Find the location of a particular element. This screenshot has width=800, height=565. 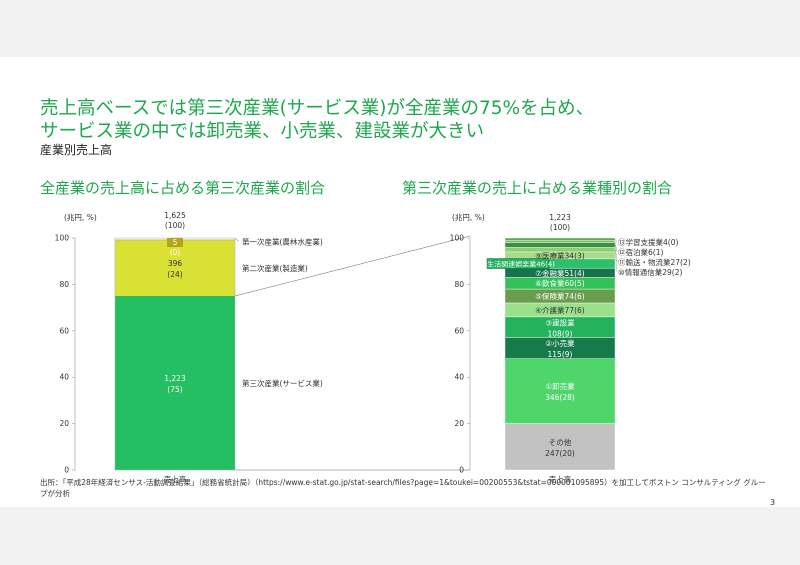

left-leader-line is located at coordinates (237, 239).